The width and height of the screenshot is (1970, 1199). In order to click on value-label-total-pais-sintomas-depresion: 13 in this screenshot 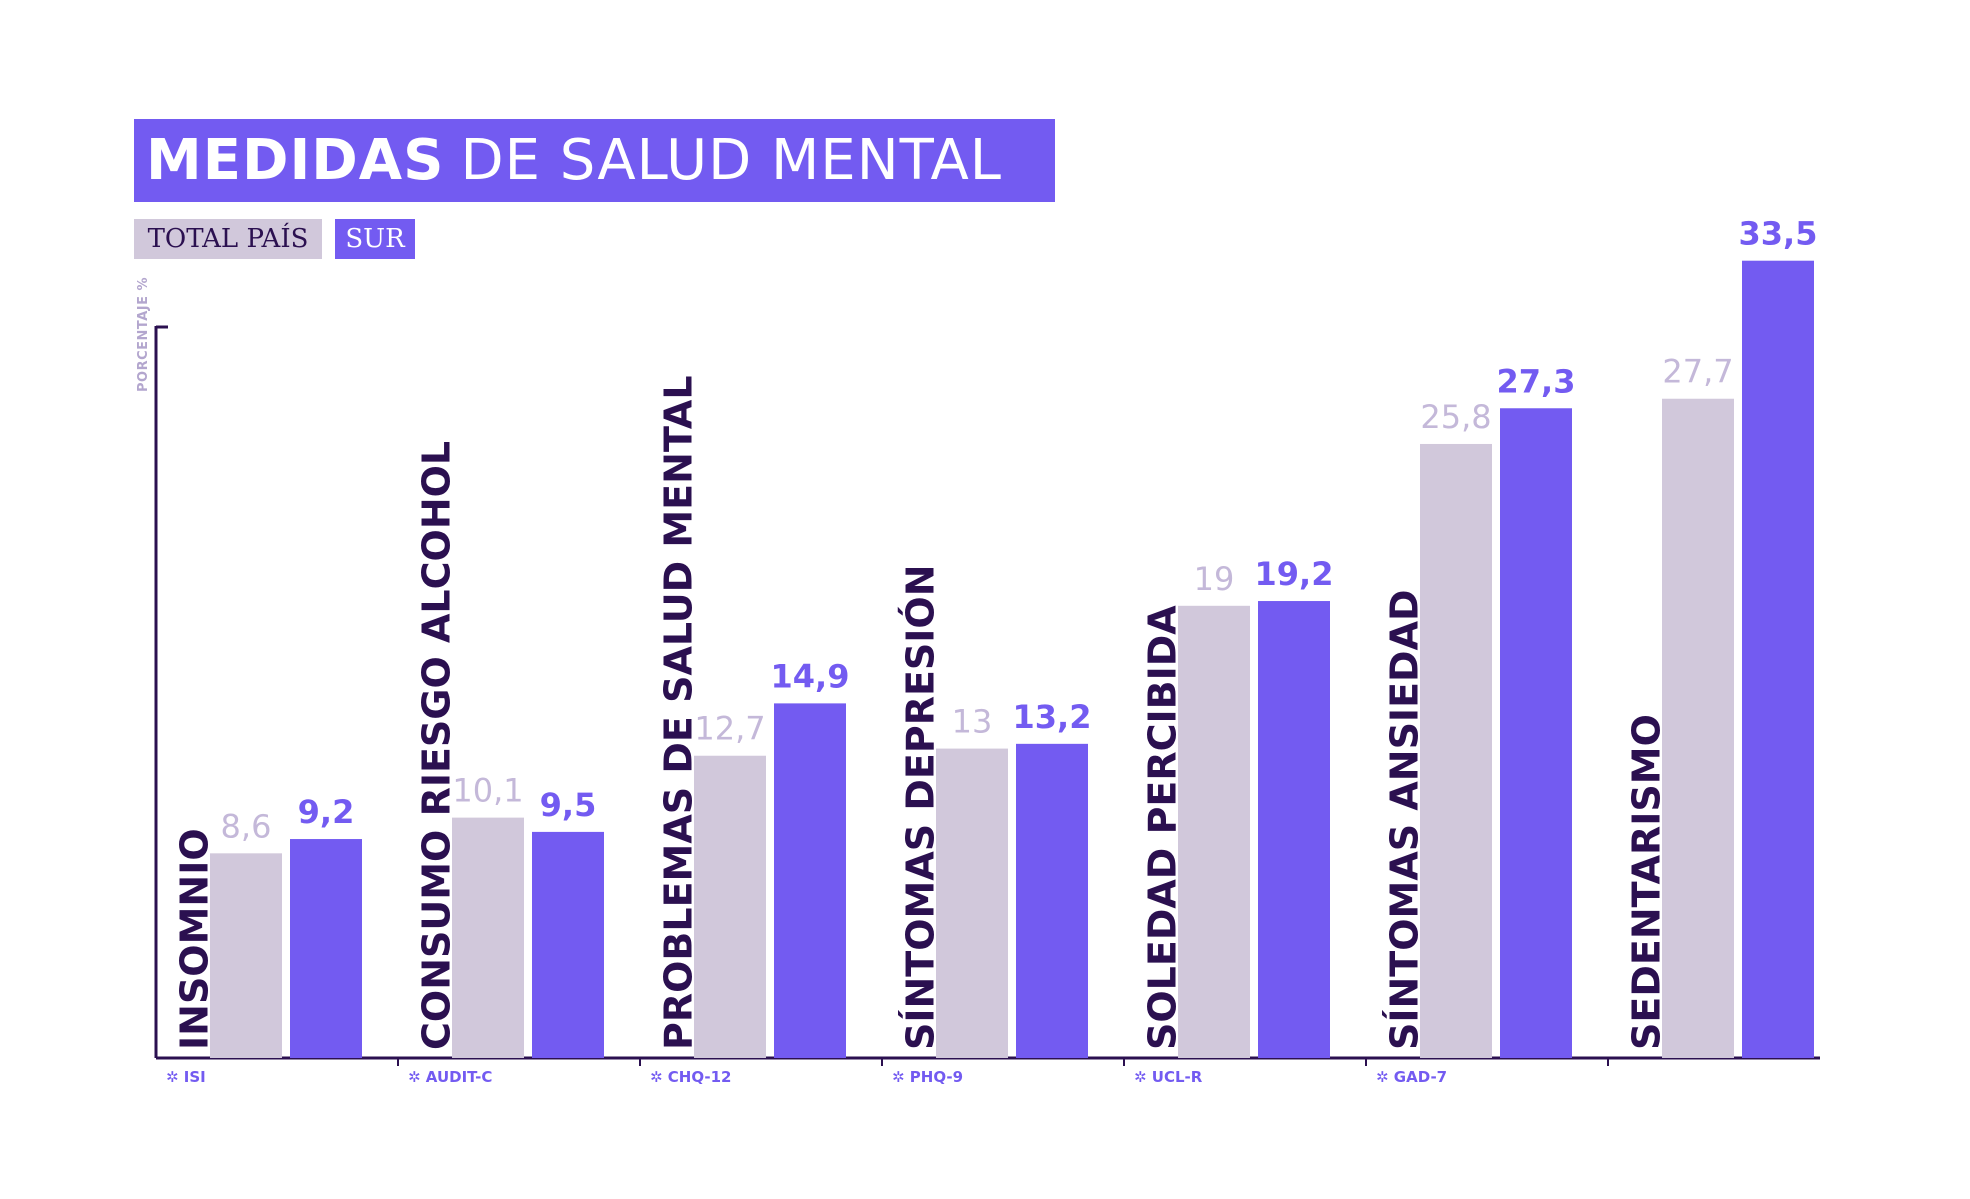, I will do `click(972, 722)`.